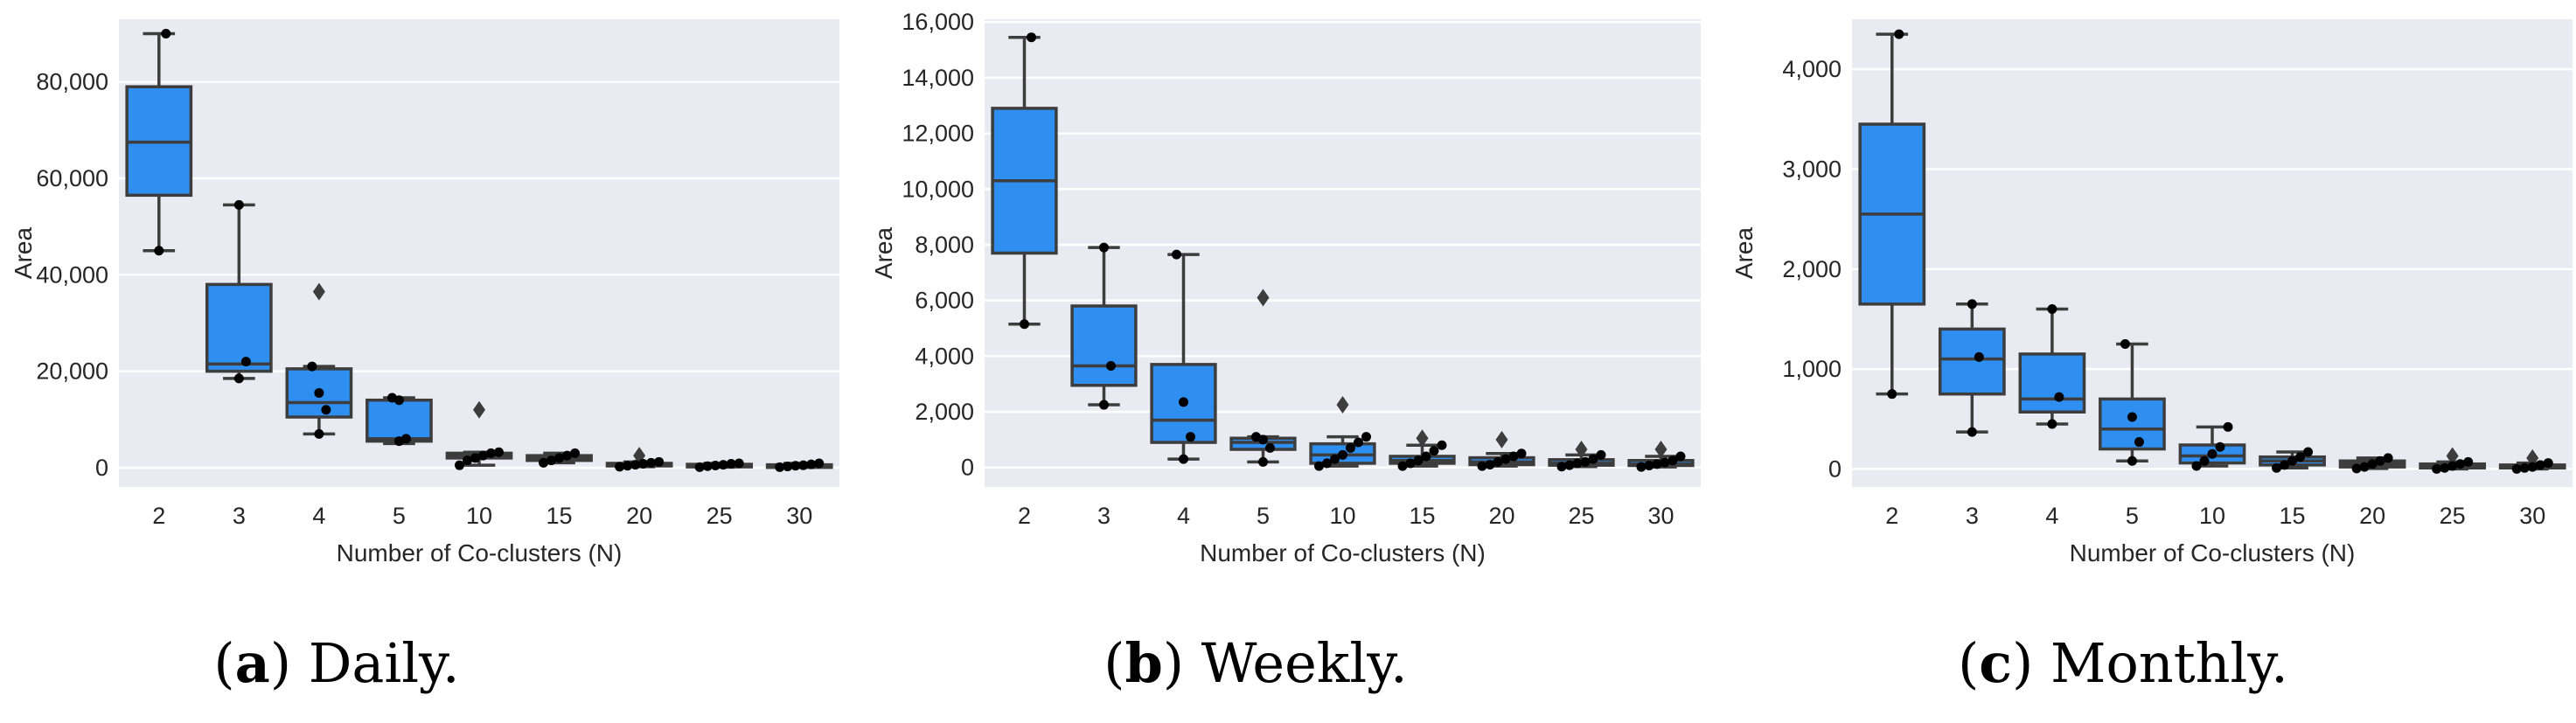  Describe the element at coordinates (72, 371) in the screenshot. I see `y-tick-label: 20,000` at that location.